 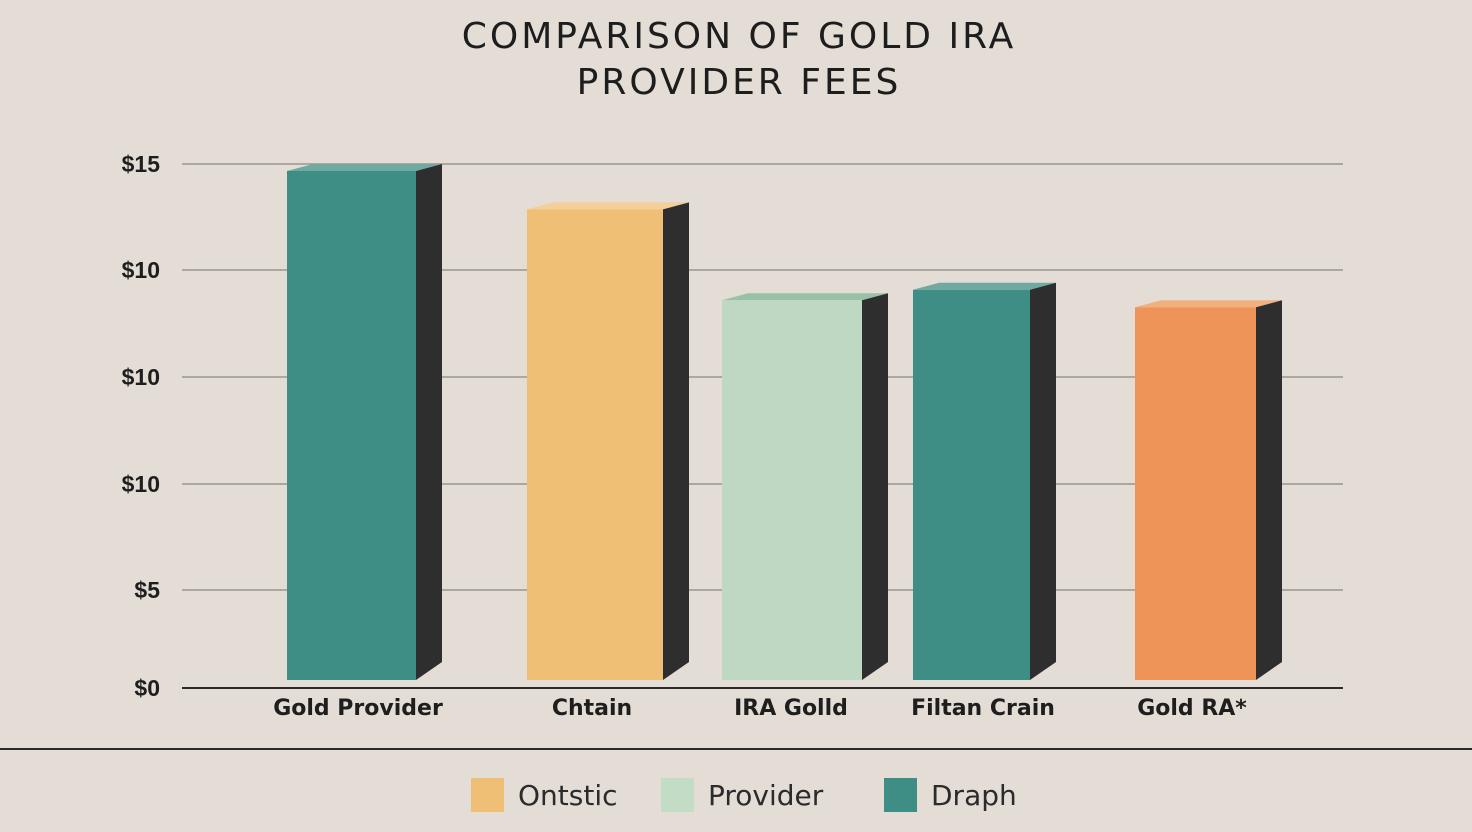 I want to click on legend: Ontstic Provider Draph, so click(x=736, y=797).